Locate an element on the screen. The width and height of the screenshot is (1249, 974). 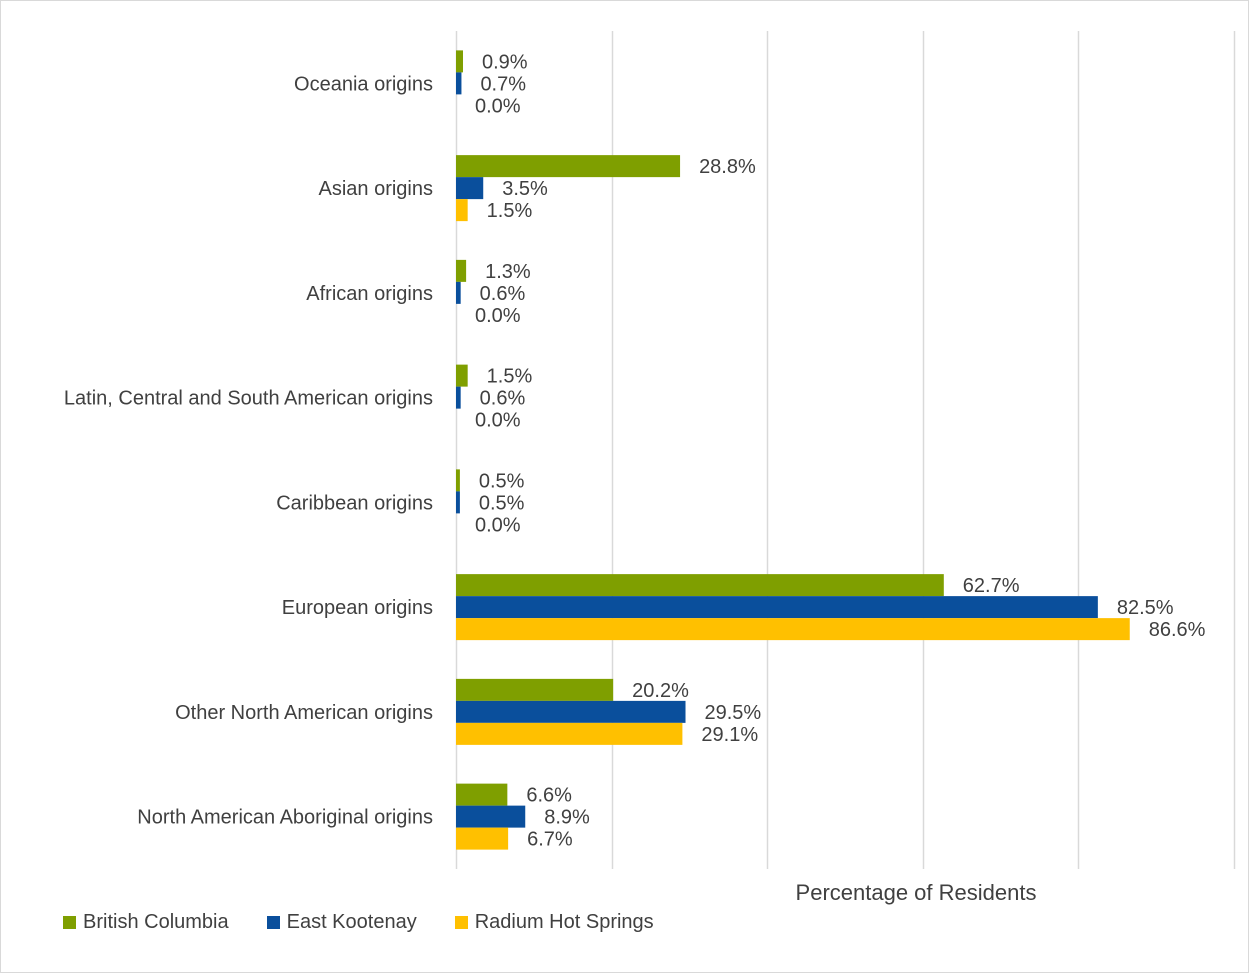
data-label: 3.5% is located at coordinates (525, 189).